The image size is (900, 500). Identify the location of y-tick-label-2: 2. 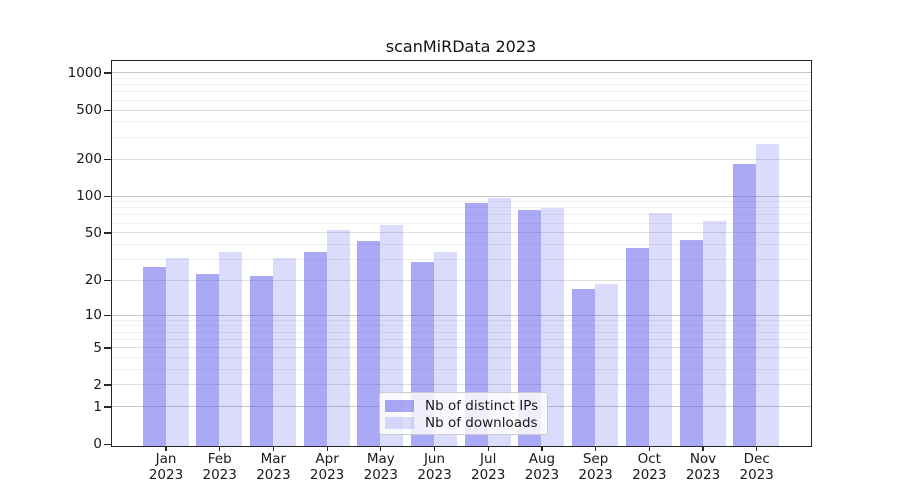
(97, 384).